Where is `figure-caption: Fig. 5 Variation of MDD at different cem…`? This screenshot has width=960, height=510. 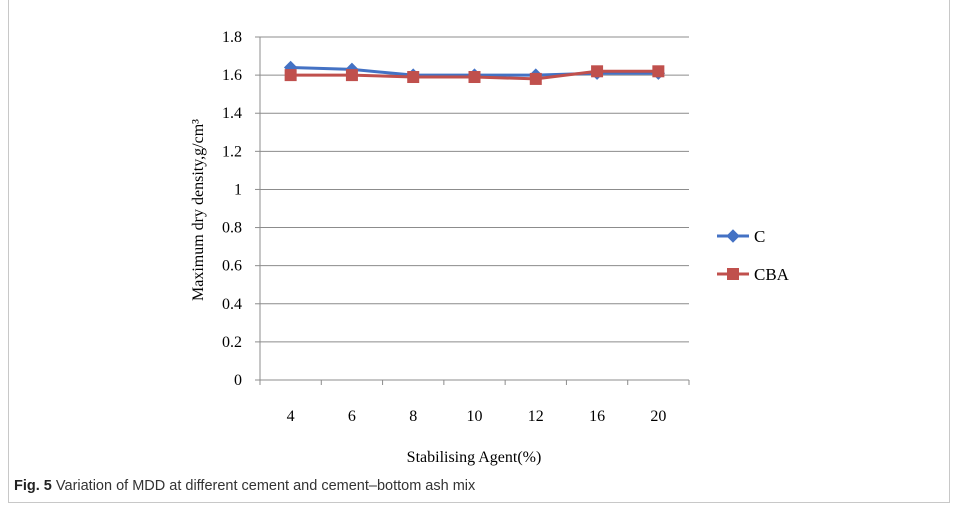 figure-caption: Fig. 5 Variation of MDD at different cem… is located at coordinates (464, 486).